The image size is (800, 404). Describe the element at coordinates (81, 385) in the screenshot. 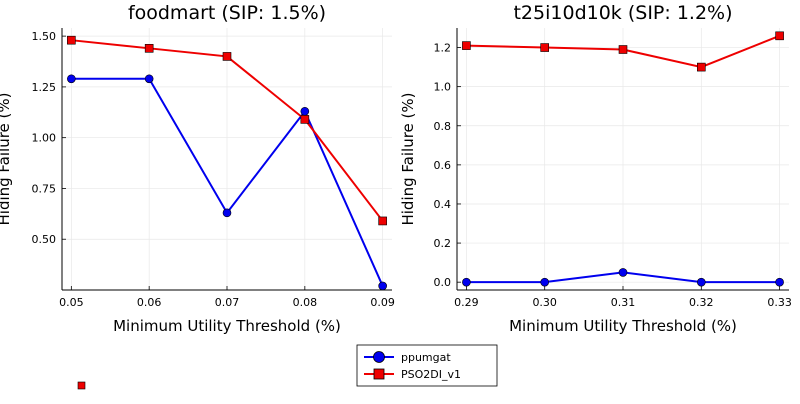

I see `stray-marker` at that location.